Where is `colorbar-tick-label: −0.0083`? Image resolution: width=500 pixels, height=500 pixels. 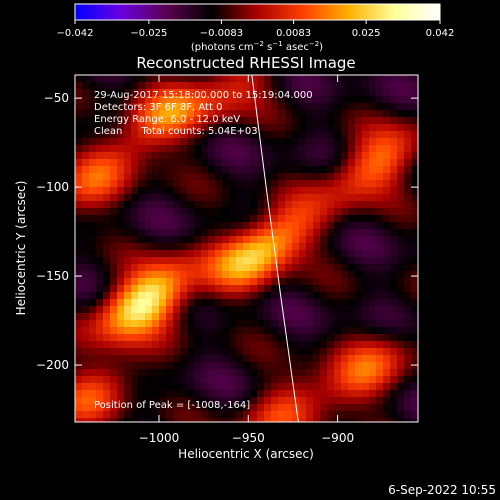 colorbar-tick-label: −0.0083 is located at coordinates (221, 33).